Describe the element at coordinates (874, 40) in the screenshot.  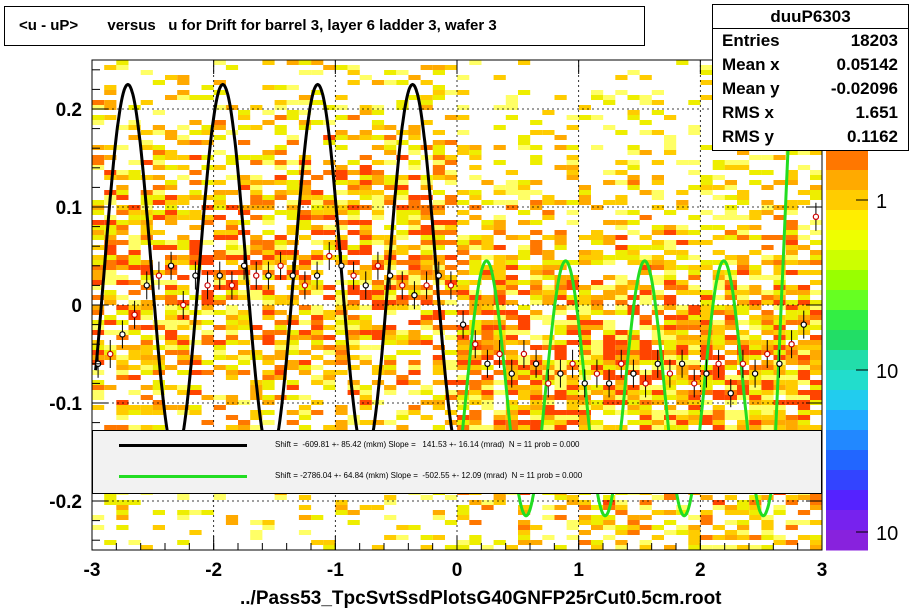
I see `stat-value: 18203` at that location.